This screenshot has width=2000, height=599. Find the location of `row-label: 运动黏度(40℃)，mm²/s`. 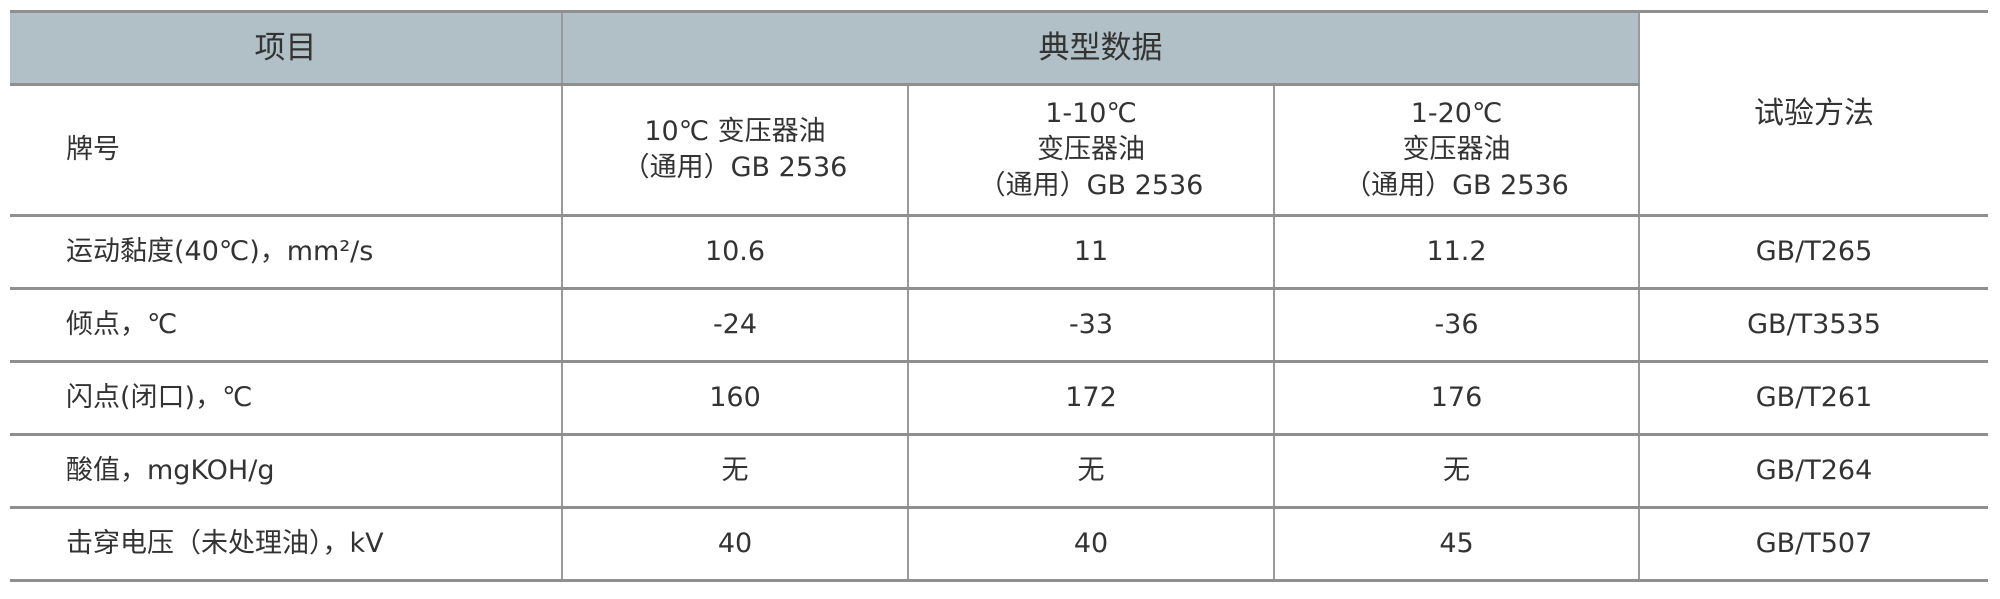

row-label: 运动黏度(40℃)，mm²/s is located at coordinates (286, 252).